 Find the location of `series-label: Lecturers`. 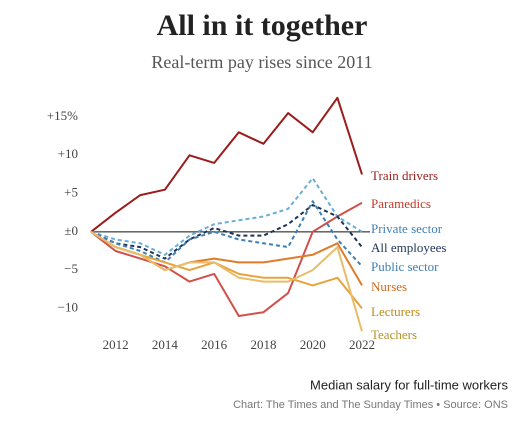

series-label: Lecturers is located at coordinates (395, 311).